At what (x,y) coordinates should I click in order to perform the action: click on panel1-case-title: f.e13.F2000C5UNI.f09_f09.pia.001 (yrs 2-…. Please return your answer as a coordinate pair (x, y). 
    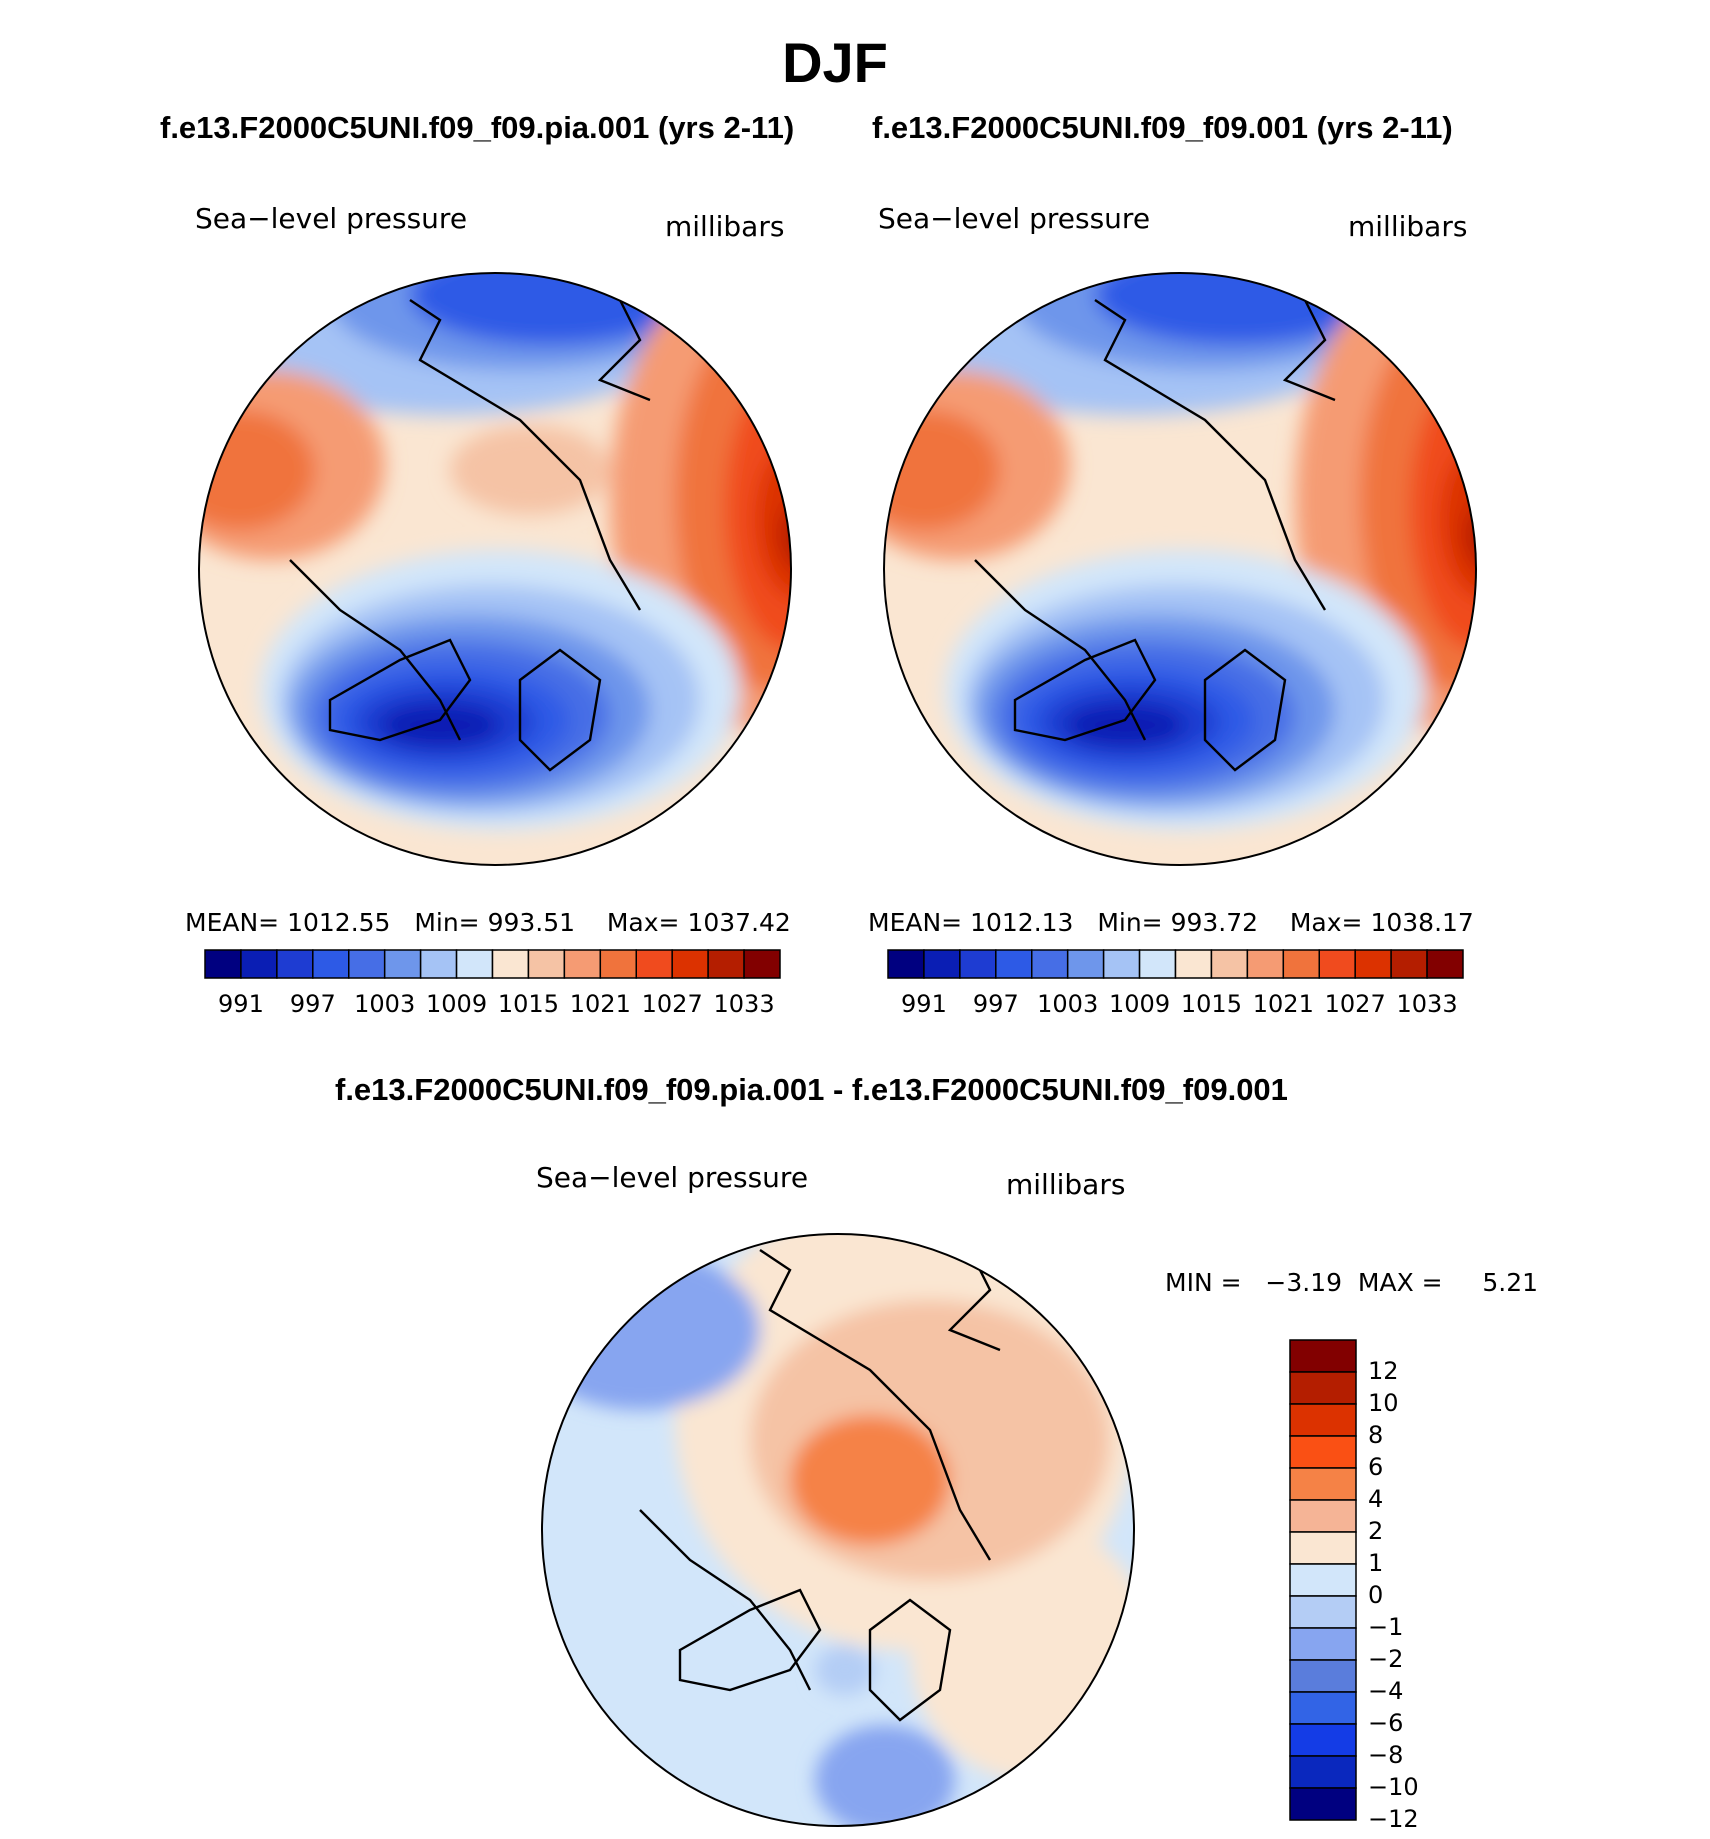
    Looking at the image, I should click on (477, 127).